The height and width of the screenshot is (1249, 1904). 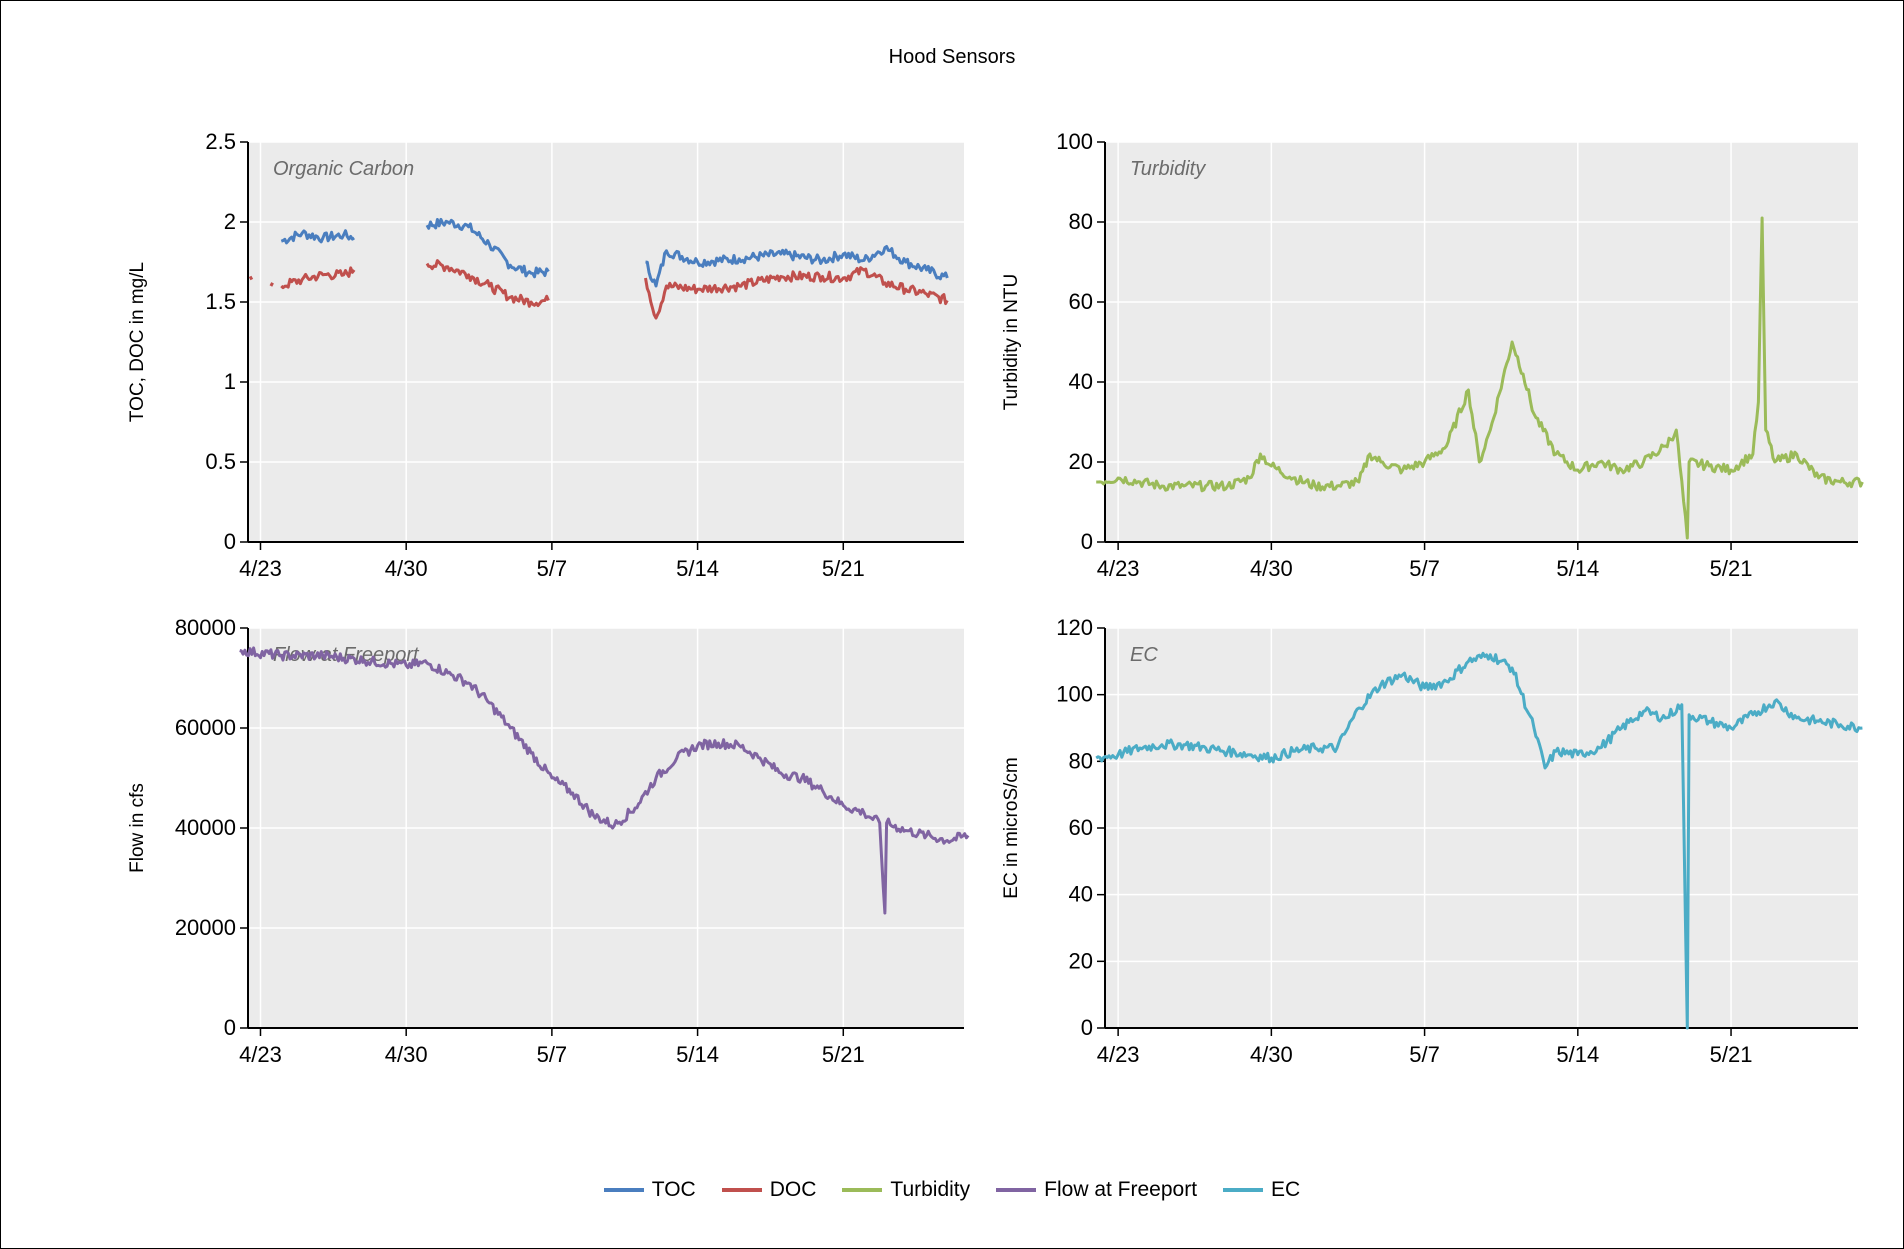 What do you see at coordinates (1480, 378) in the screenshot?
I see `series-line-turbidity` at bounding box center [1480, 378].